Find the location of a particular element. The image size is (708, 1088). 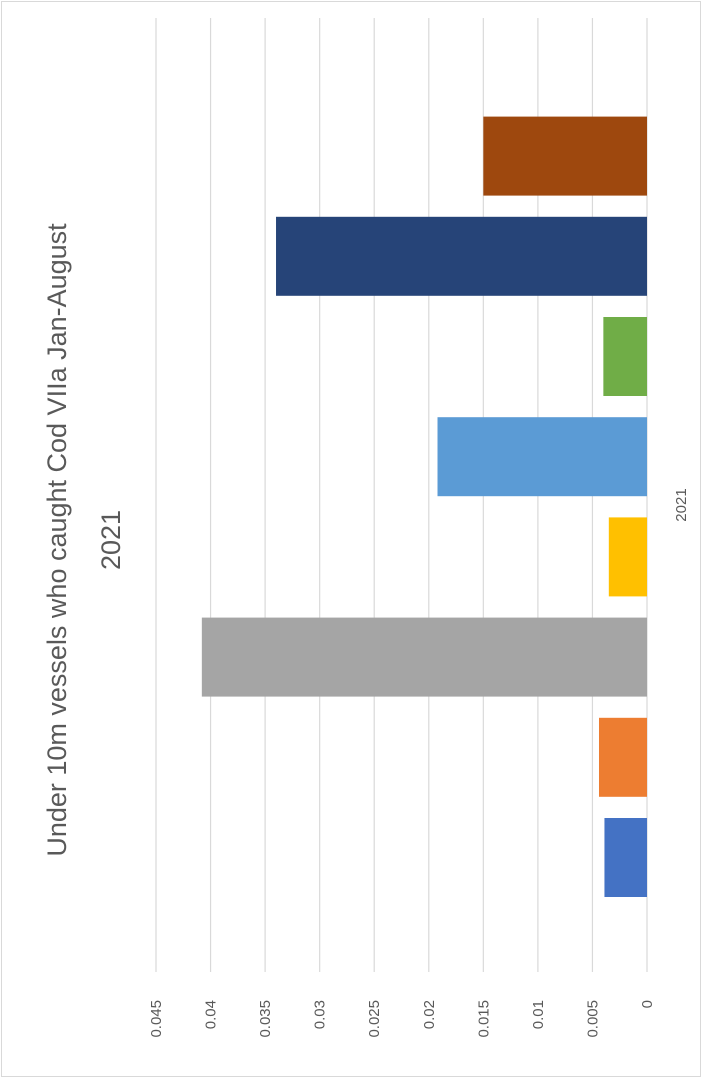

tick-label: 0.005 is located at coordinates (592, 1019).